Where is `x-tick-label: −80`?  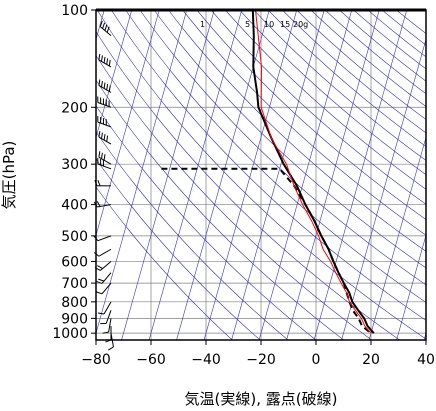
x-tick-label: −80 is located at coordinates (96, 360).